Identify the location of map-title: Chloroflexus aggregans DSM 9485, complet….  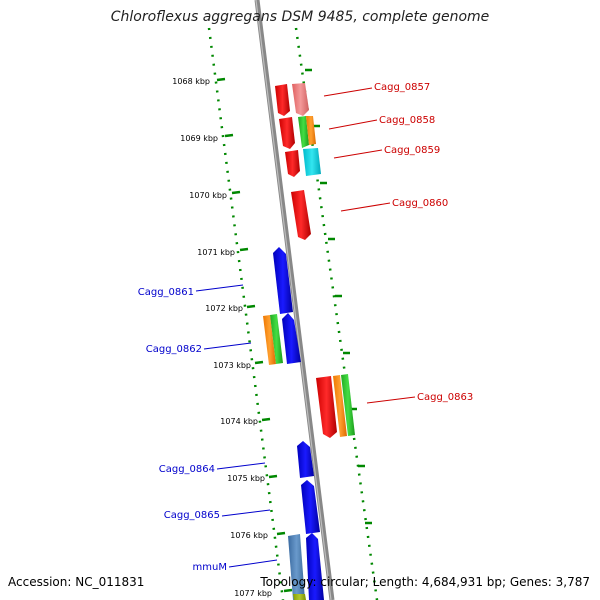
(300, 17).